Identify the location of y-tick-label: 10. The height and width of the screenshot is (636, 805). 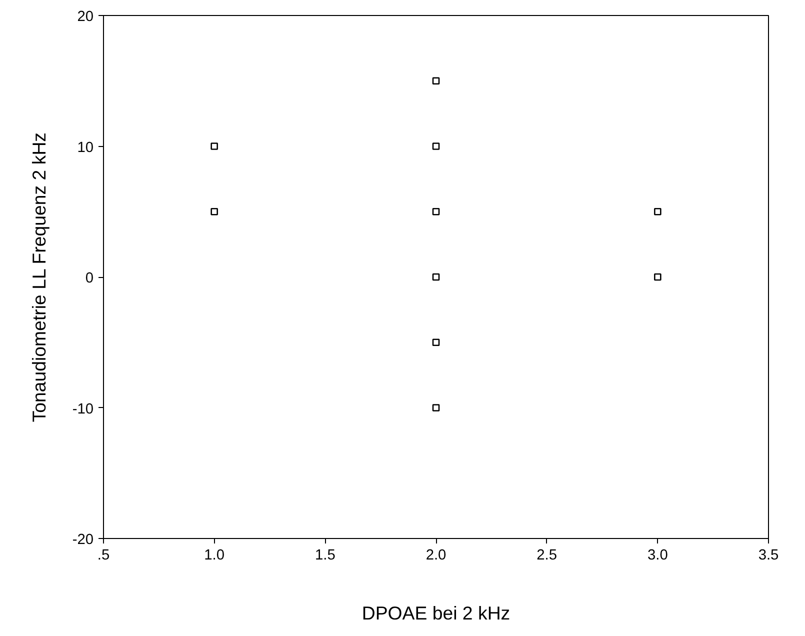
(85, 148).